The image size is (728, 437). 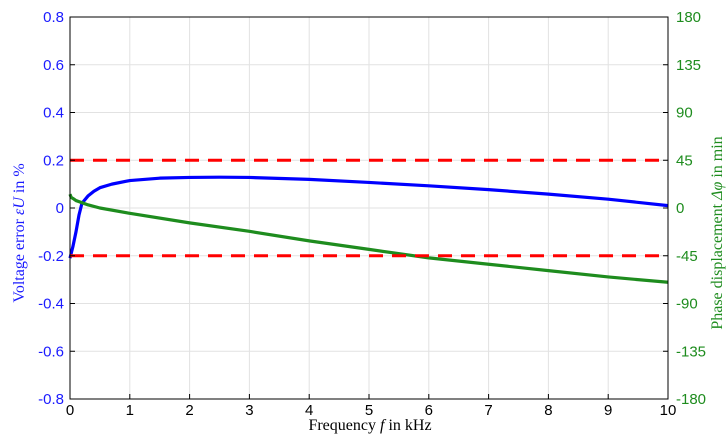 What do you see at coordinates (688, 17) in the screenshot?
I see `y-right-tick-label: 180` at bounding box center [688, 17].